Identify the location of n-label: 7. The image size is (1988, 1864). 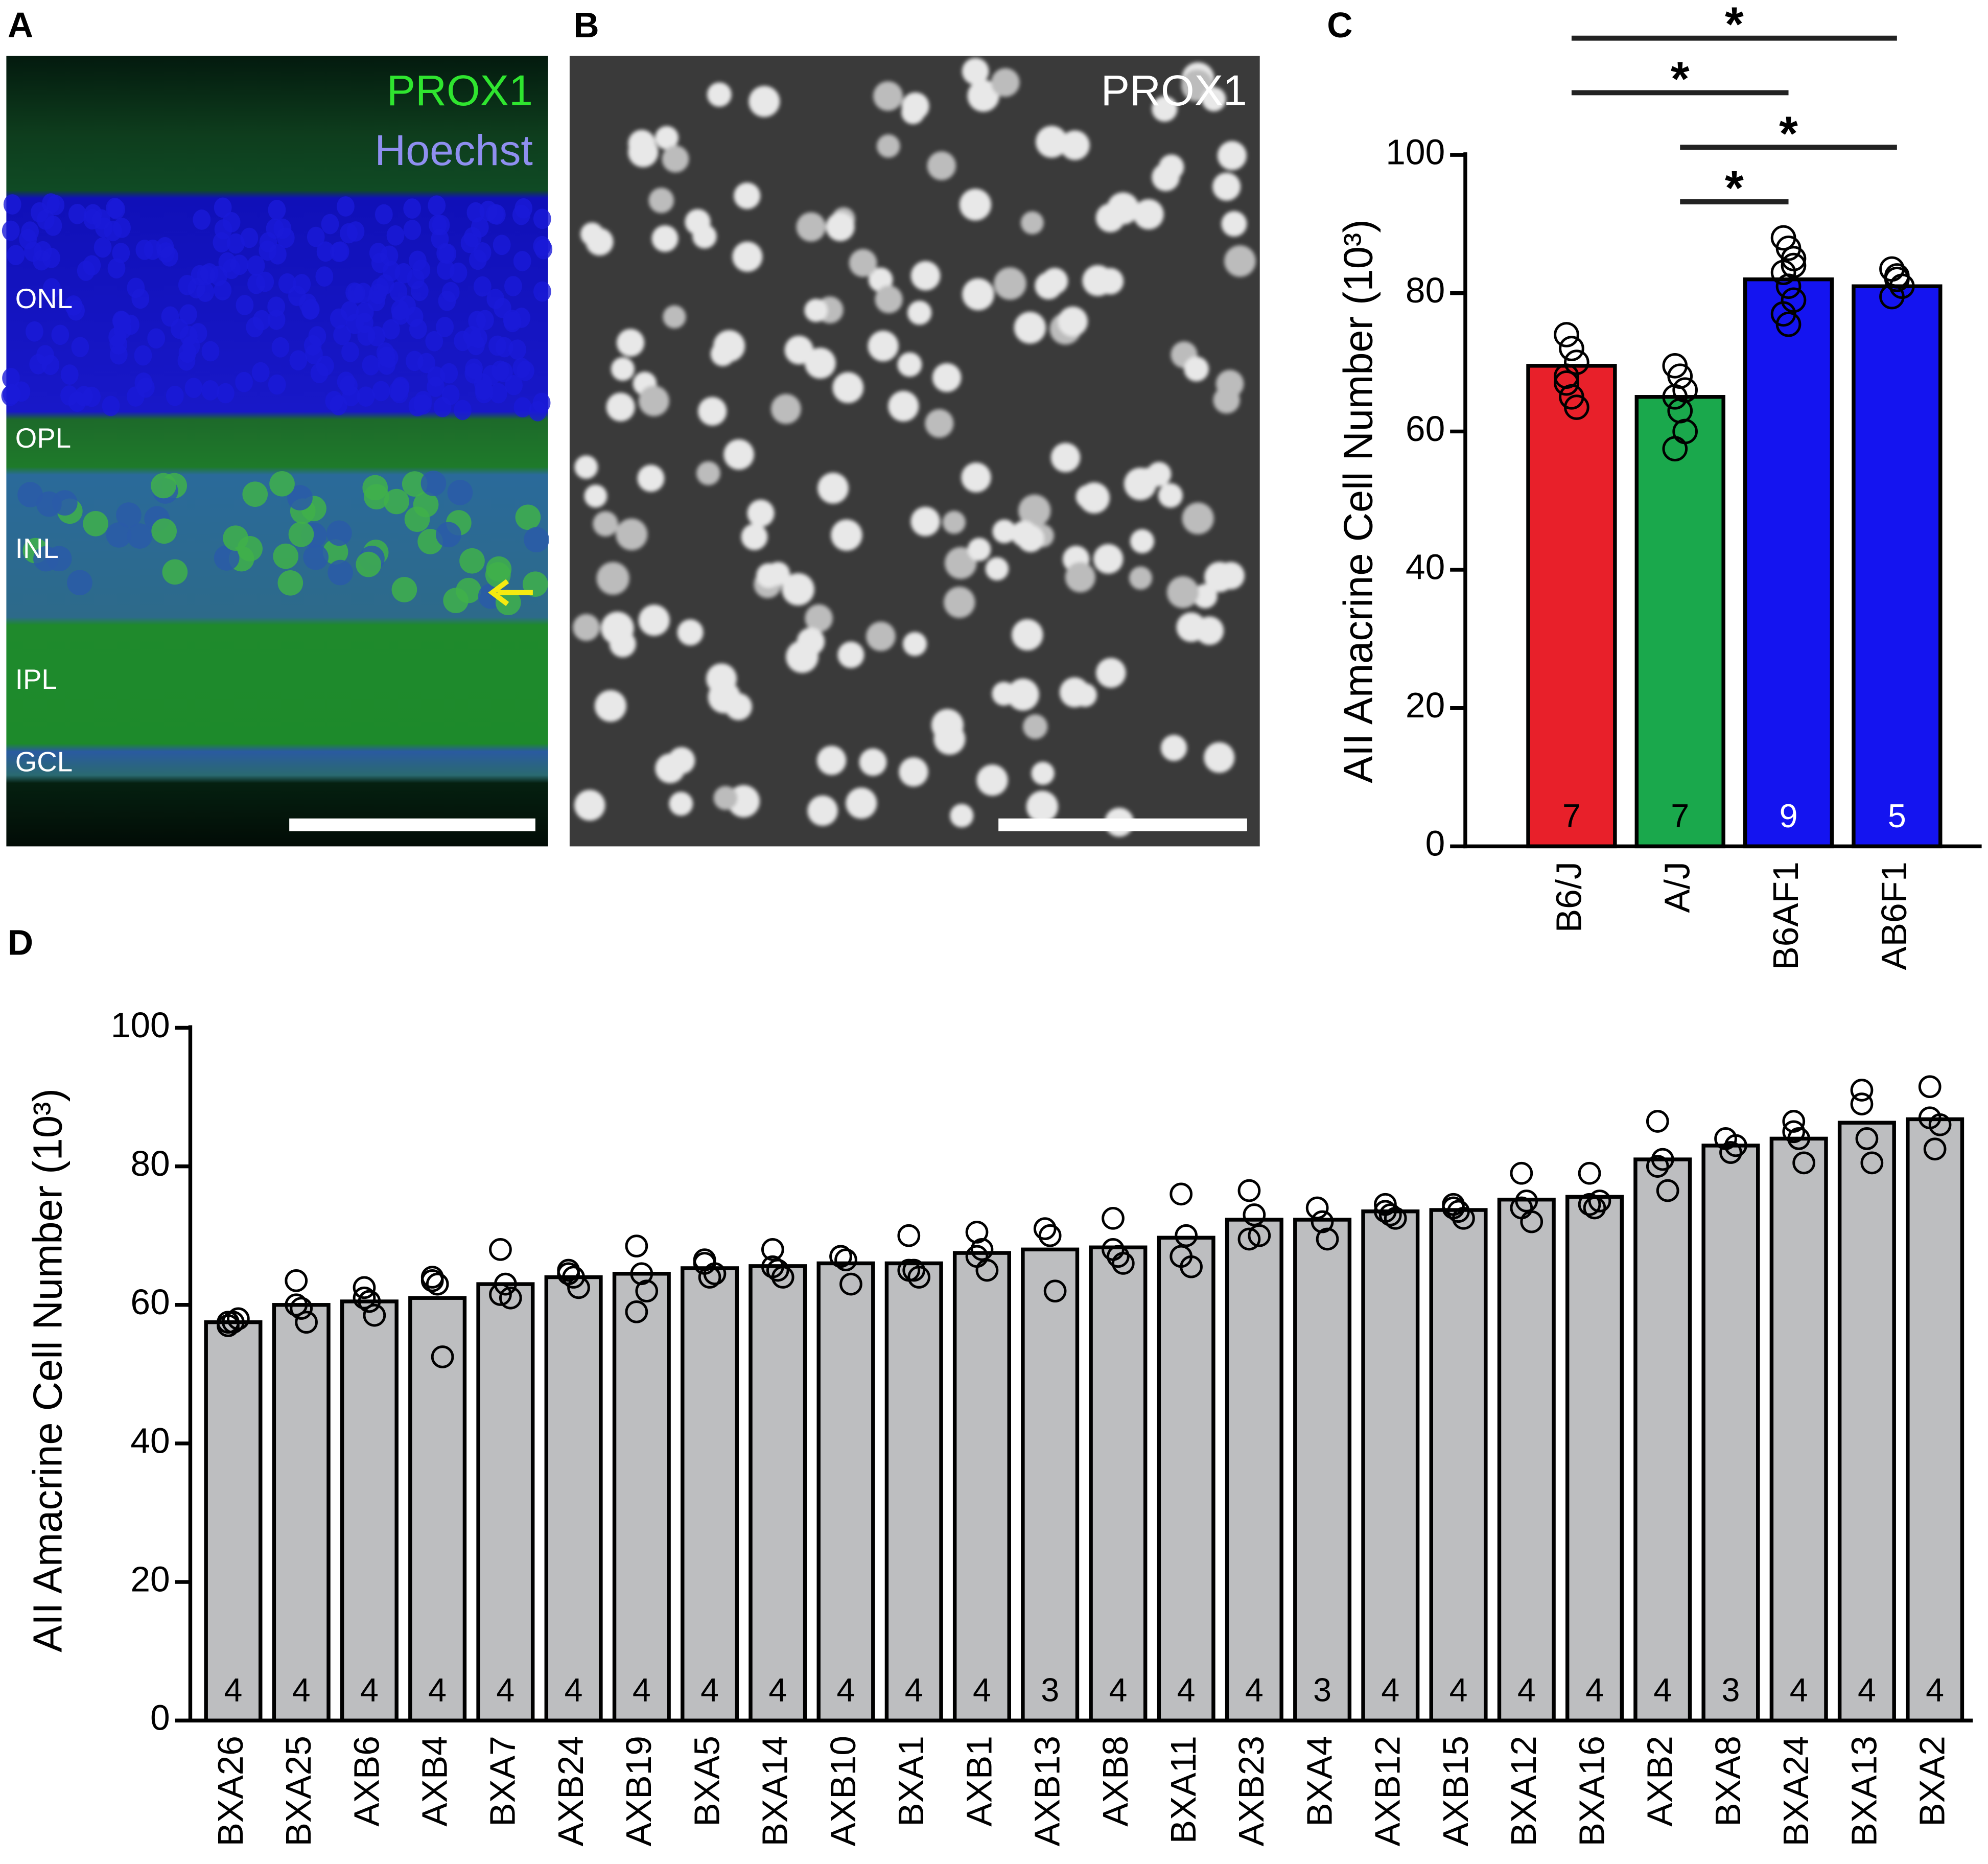
(1571, 816).